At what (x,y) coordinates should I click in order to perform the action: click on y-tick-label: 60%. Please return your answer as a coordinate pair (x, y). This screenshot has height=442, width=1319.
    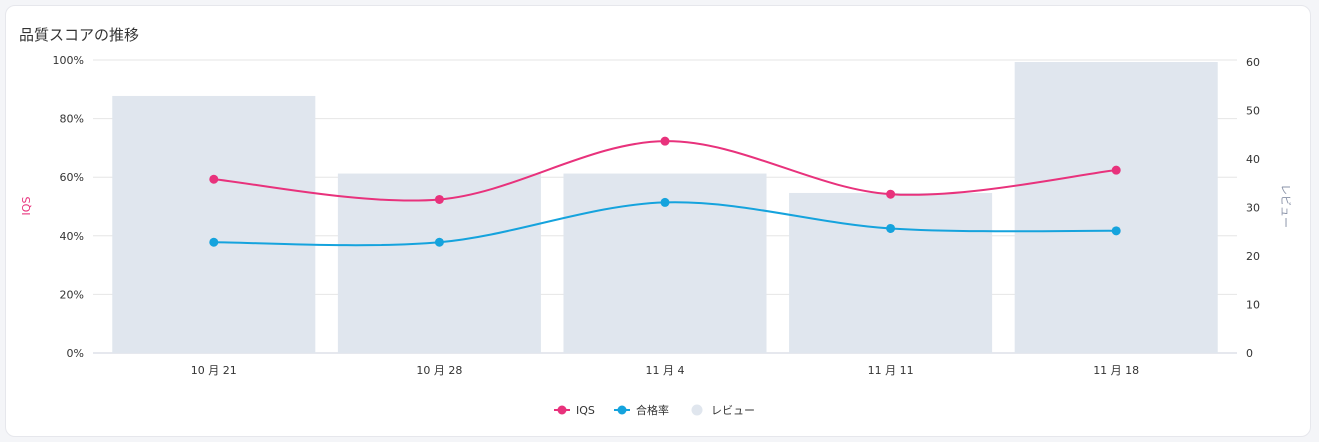
    Looking at the image, I should click on (72, 177).